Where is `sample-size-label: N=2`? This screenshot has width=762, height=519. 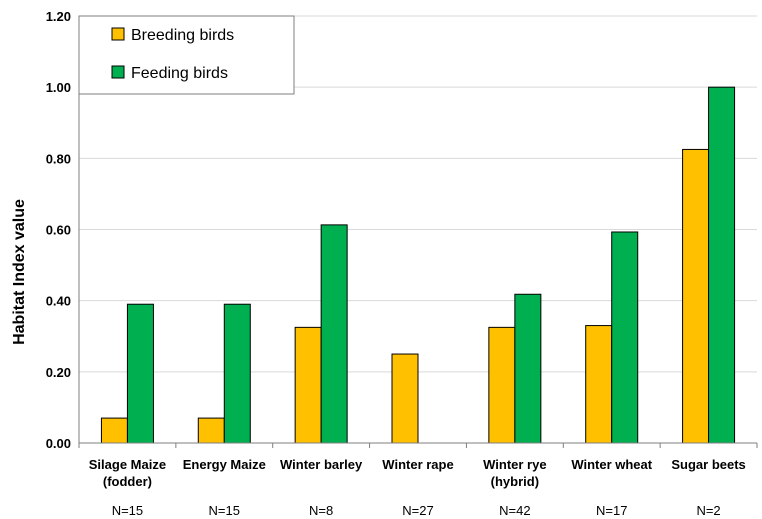
sample-size-label: N=2 is located at coordinates (708, 510).